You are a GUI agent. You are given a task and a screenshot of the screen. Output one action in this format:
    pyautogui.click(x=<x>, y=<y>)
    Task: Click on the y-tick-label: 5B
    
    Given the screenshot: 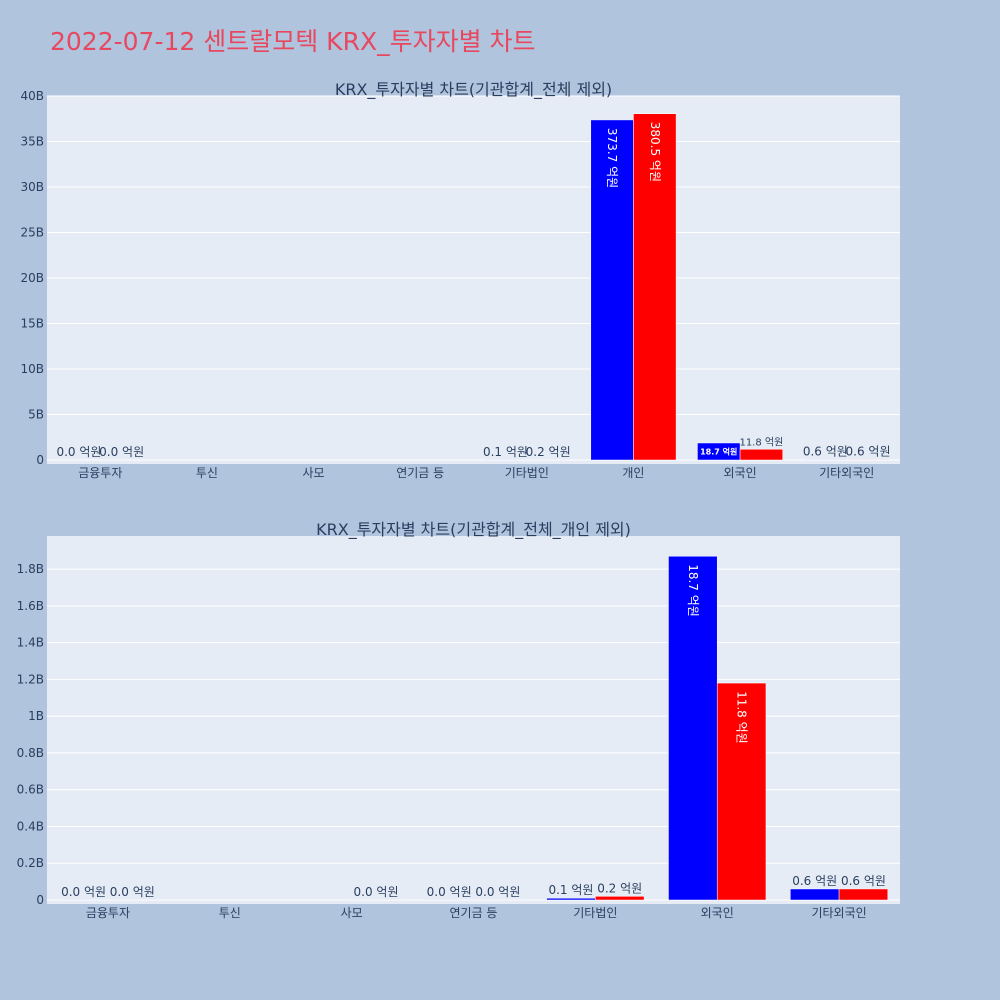 What is the action you would take?
    pyautogui.click(x=36, y=415)
    